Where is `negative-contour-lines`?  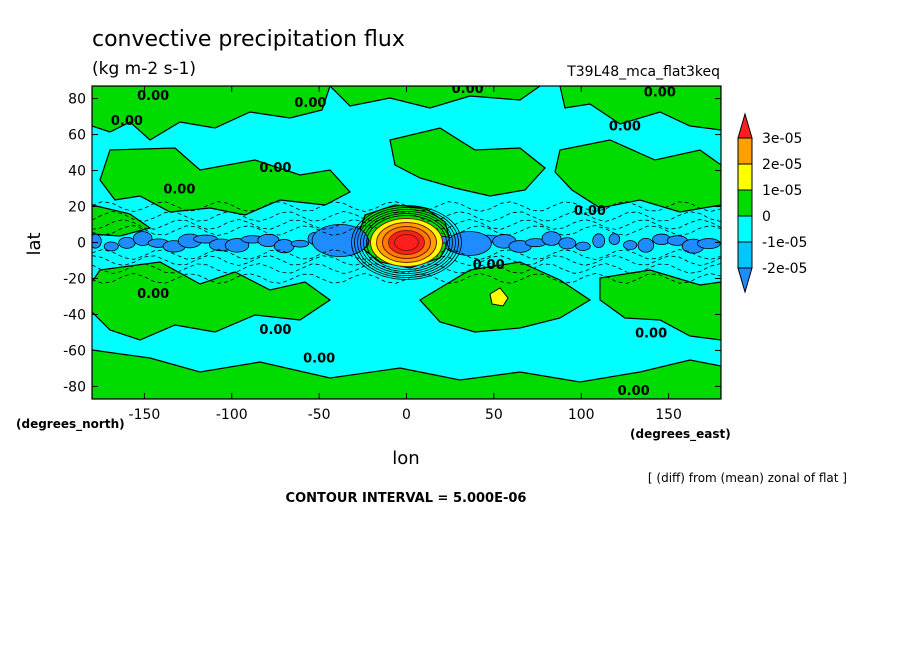 negative-contour-lines is located at coordinates (406, 242).